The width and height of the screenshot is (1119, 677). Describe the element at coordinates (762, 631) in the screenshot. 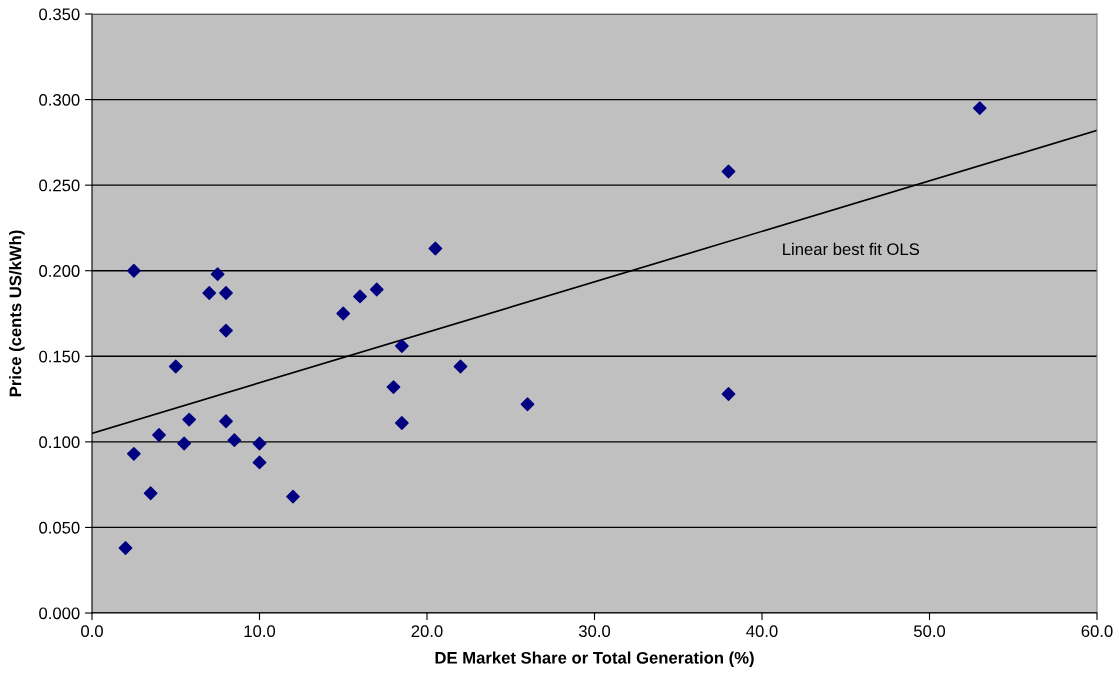

I see `x-tick-label: 40.0` at that location.